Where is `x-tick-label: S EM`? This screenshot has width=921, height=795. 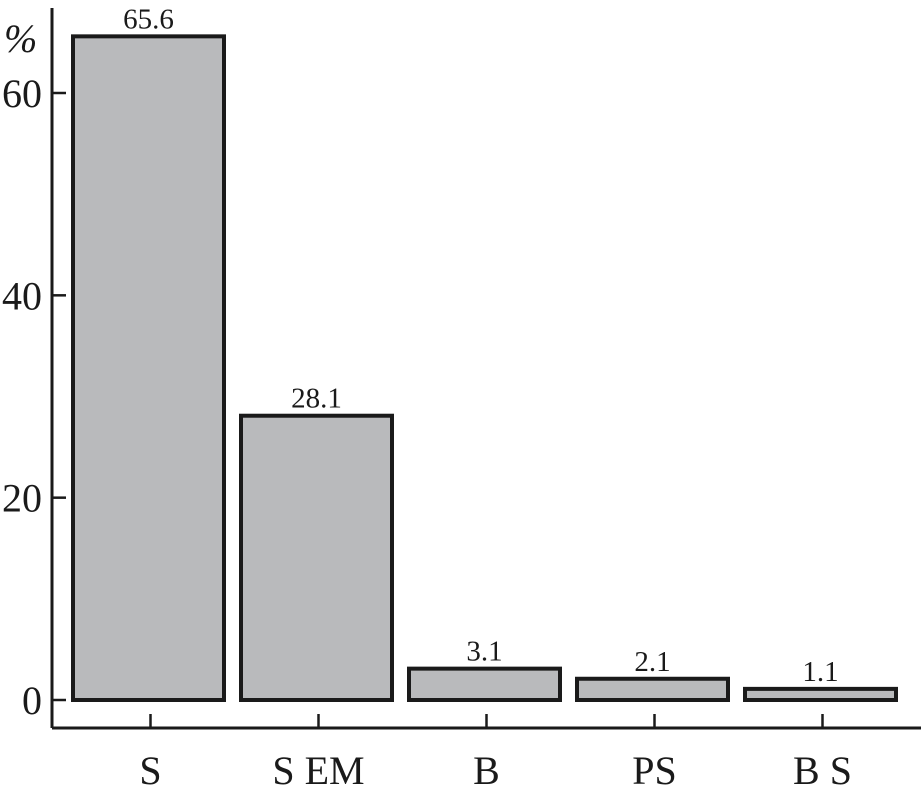
x-tick-label: S EM is located at coordinates (318, 770).